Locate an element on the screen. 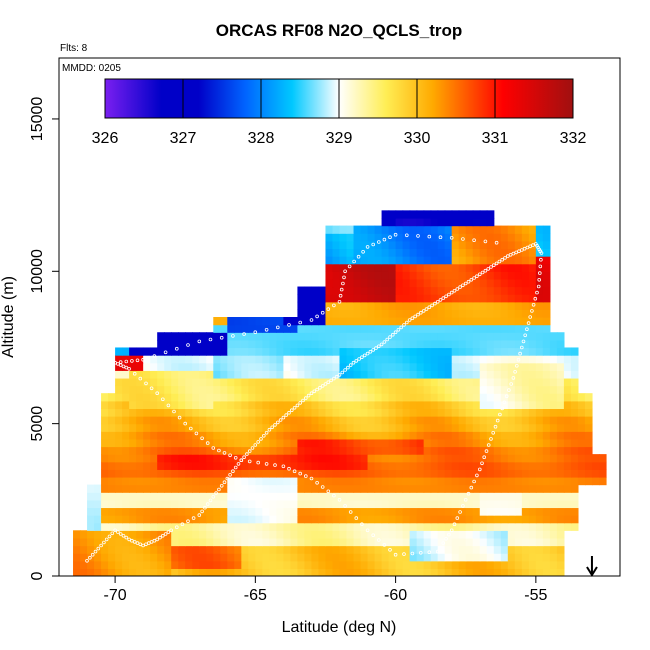  colorbar-tick-label: 332 is located at coordinates (573, 138).